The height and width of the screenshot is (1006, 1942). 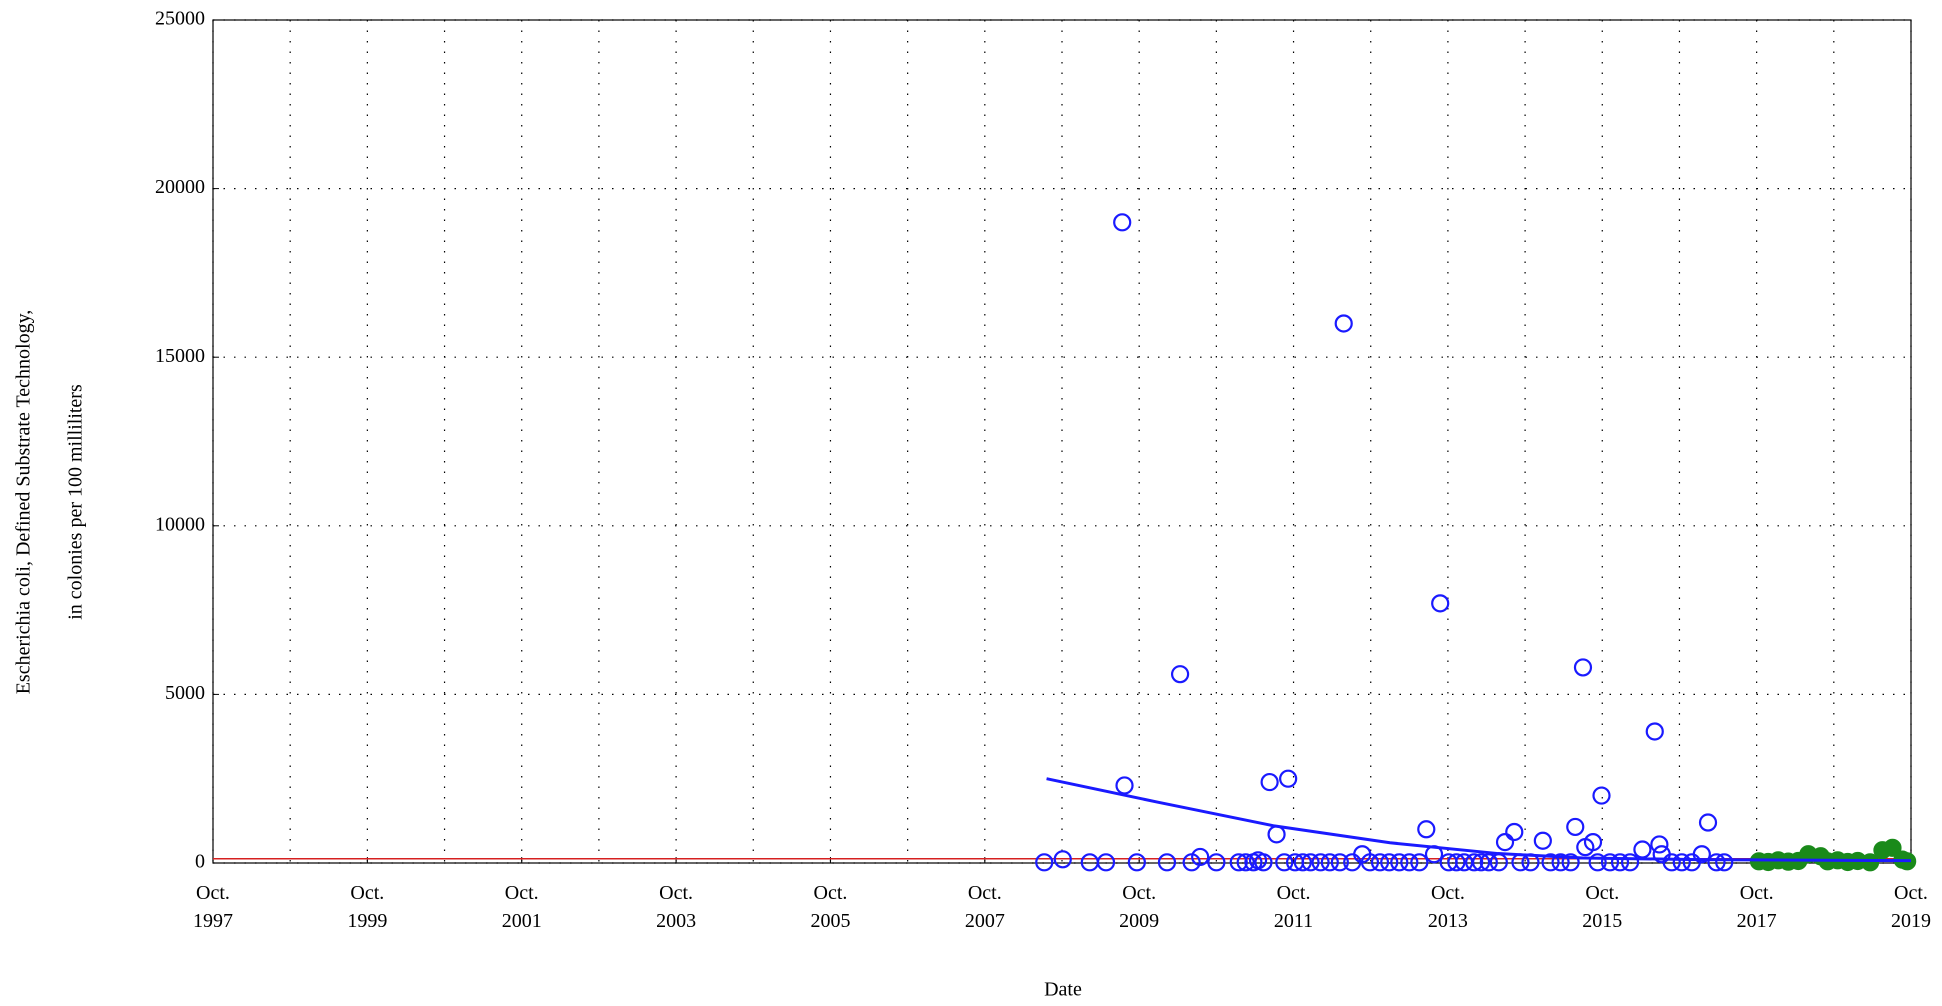 What do you see at coordinates (180, 19) in the screenshot?
I see `y-tick-label: 25000` at bounding box center [180, 19].